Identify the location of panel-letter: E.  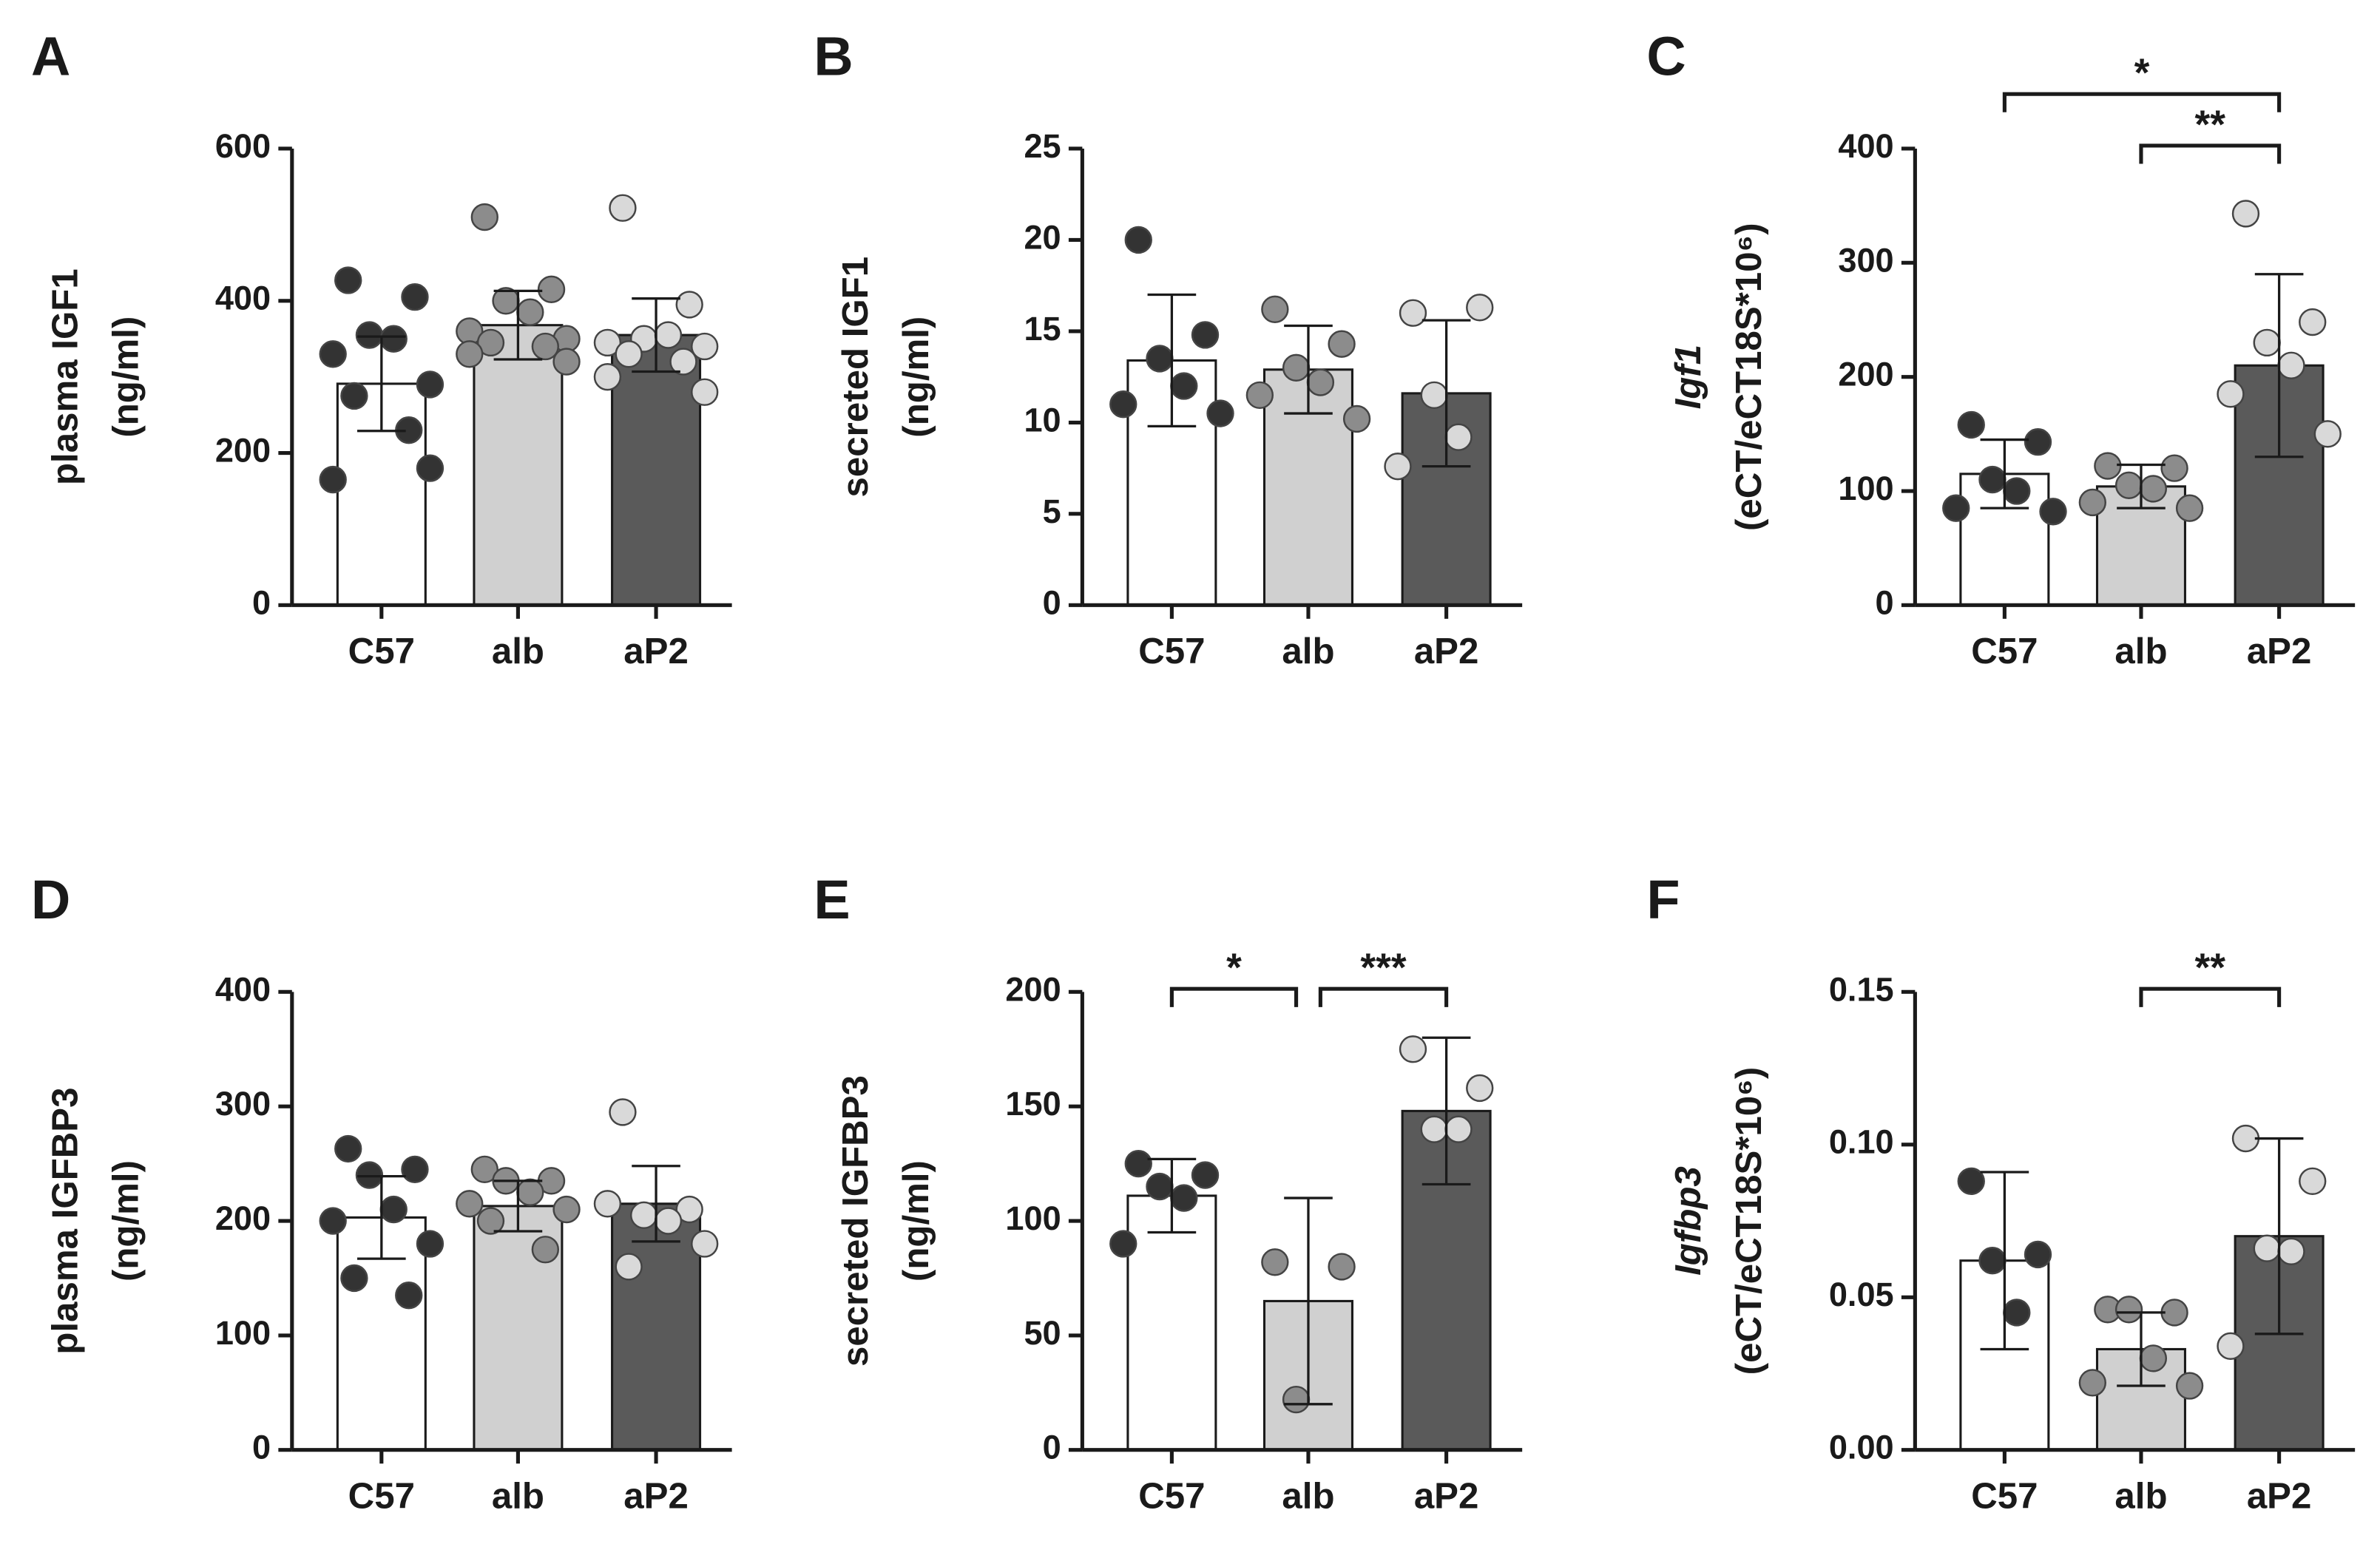
(832, 899).